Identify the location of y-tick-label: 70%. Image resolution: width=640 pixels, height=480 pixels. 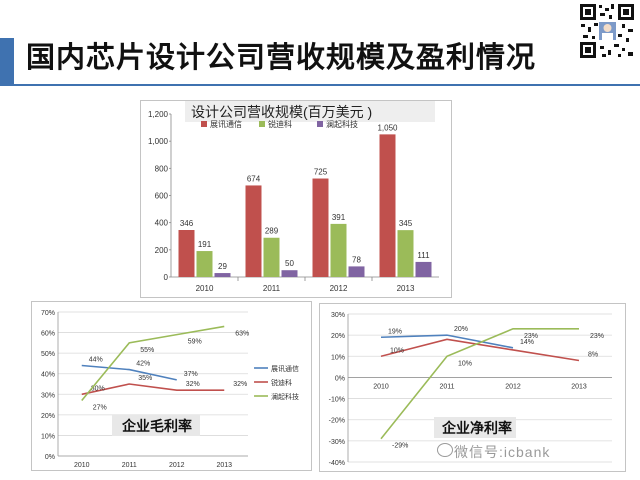
(48, 313).